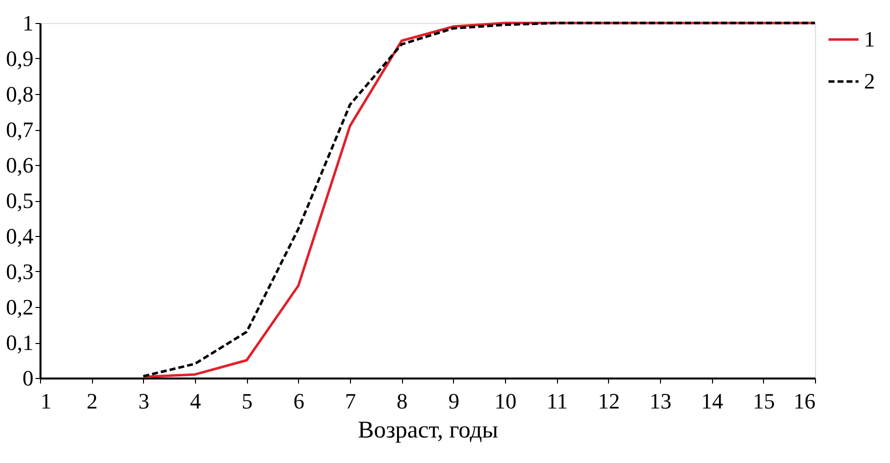 This screenshot has width=890, height=463. I want to click on x-tick-label: 9, so click(454, 401).